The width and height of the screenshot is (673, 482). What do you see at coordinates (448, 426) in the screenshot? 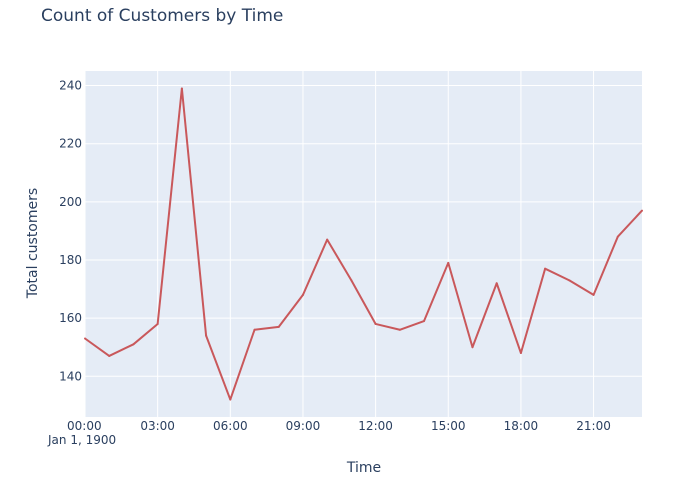
I see `x-tick-label: 15:00` at bounding box center [448, 426].